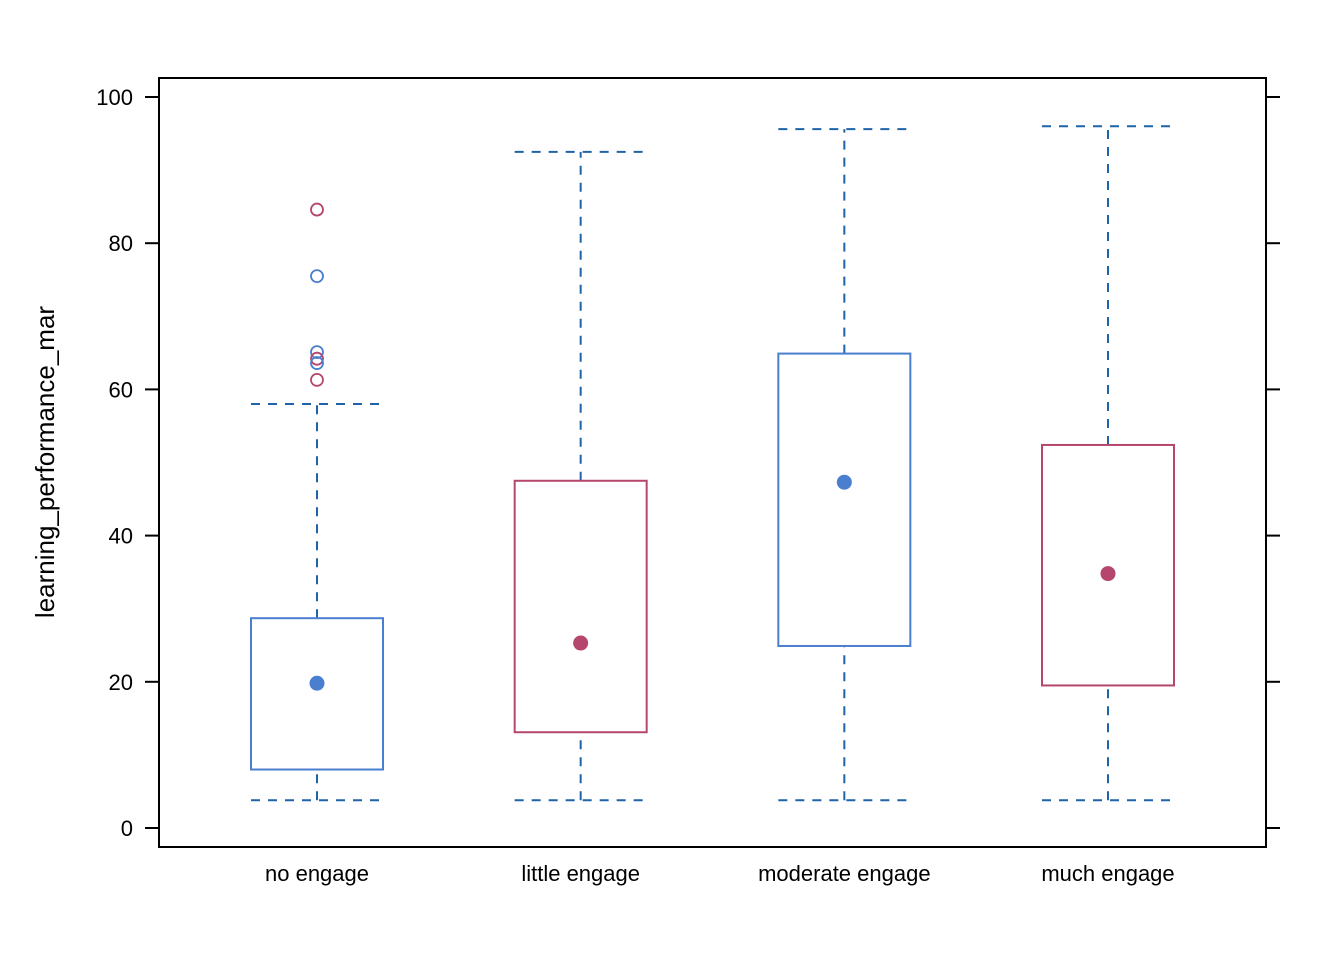  I want to click on x-tick-label: no engage, so click(317, 873).